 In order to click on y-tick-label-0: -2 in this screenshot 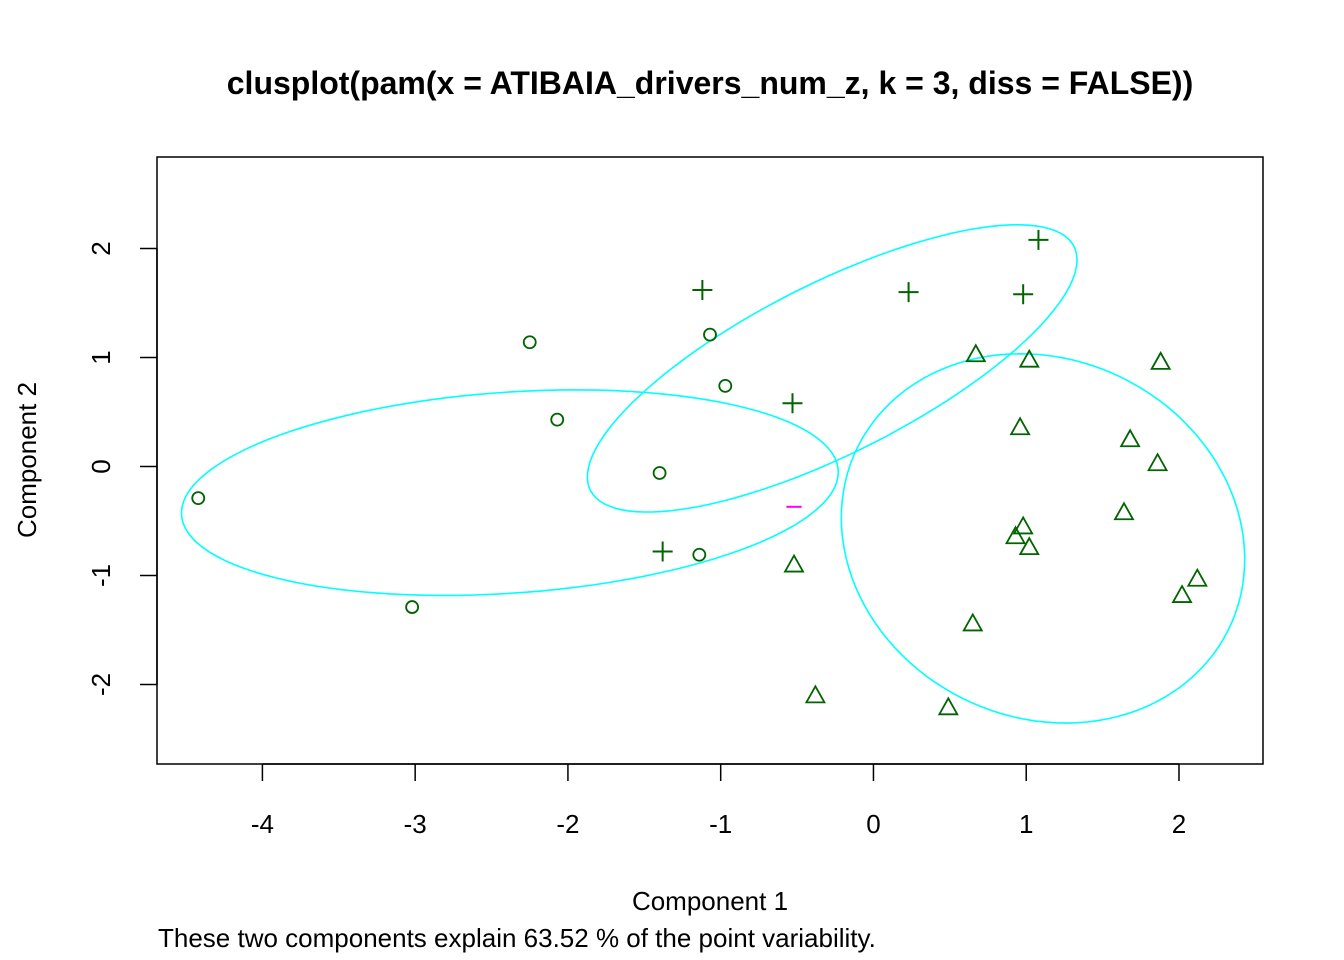, I will do `click(101, 684)`.